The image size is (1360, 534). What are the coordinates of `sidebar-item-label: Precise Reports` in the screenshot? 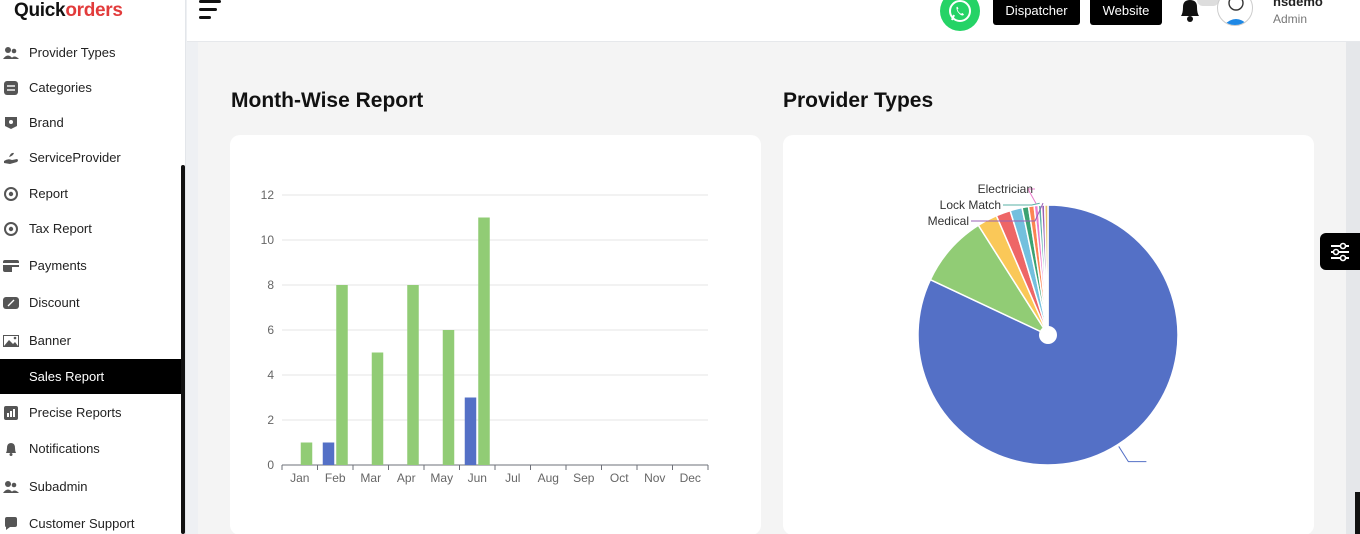 It's located at (75, 412).